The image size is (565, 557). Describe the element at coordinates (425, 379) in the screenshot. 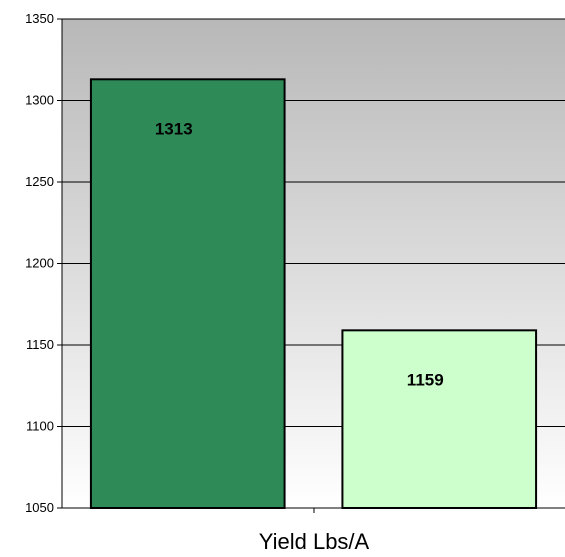

I see `data-label-2: 1159` at that location.